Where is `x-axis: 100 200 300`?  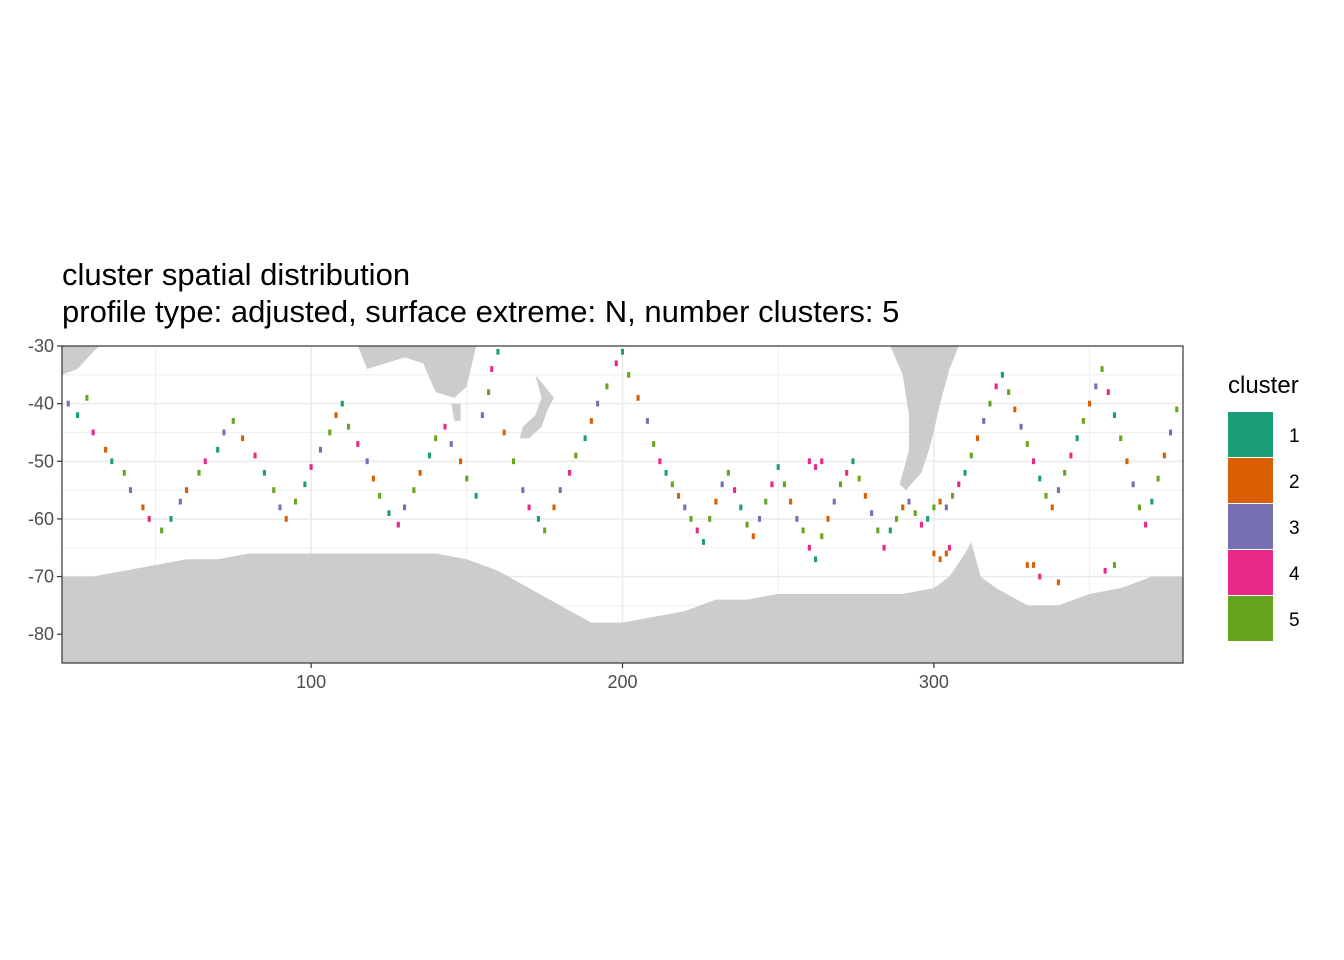
x-axis: 100 200 300 is located at coordinates (622, 677).